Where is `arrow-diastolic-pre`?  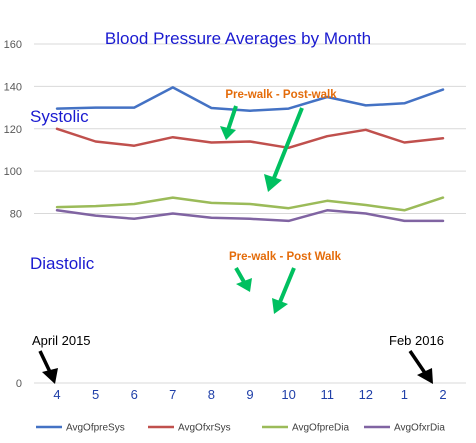
arrow-diastolic-pre is located at coordinates (243, 279).